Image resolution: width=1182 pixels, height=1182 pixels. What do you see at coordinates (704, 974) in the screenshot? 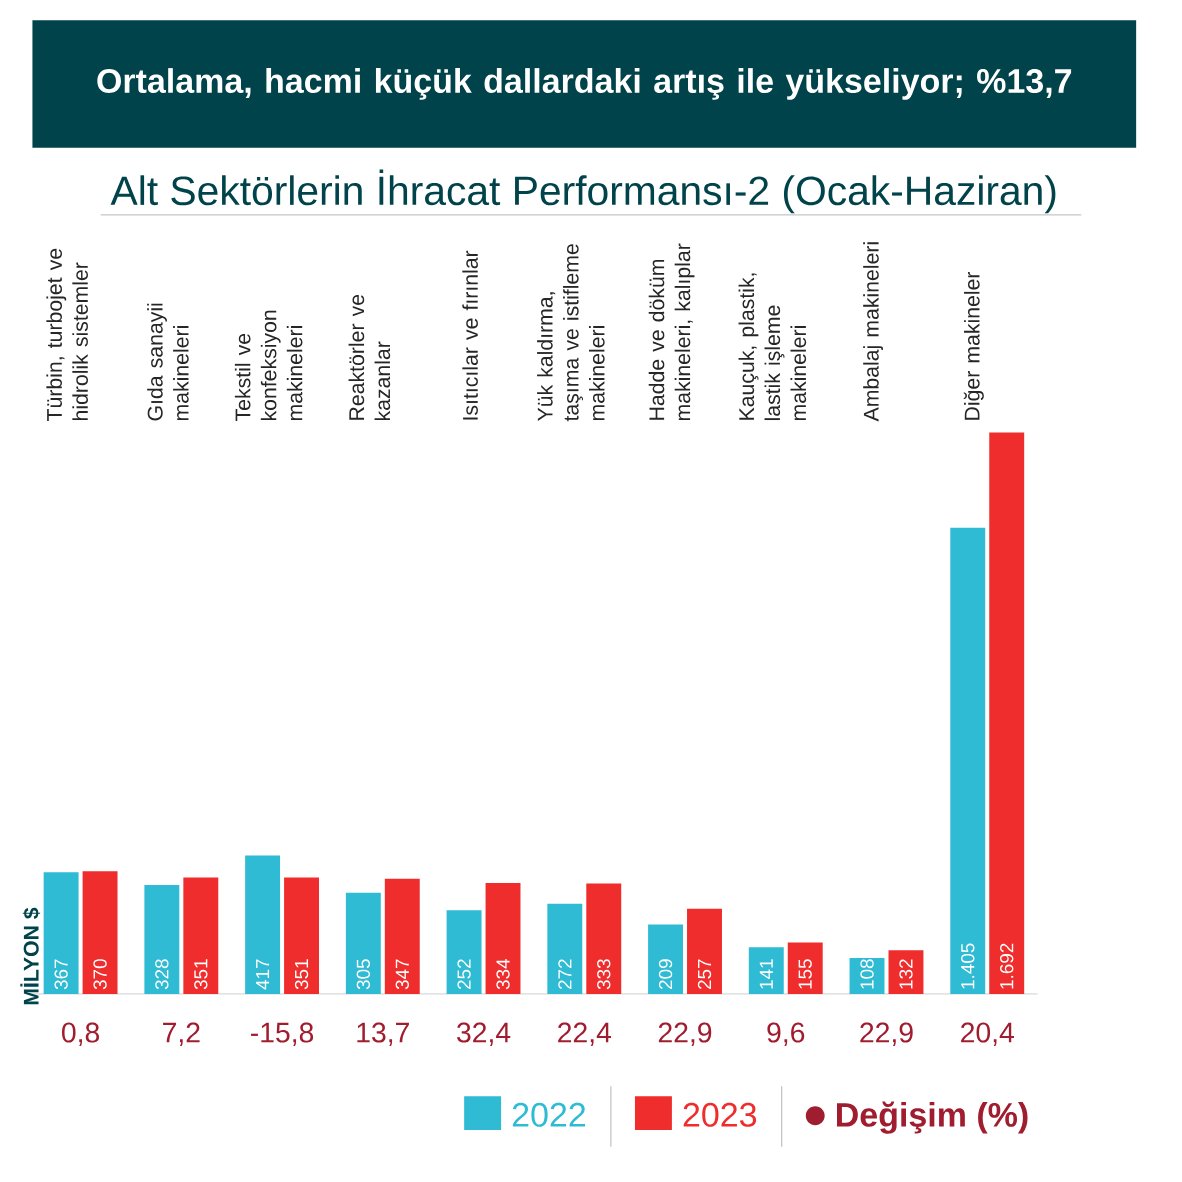
I see `data-label: 257` at bounding box center [704, 974].